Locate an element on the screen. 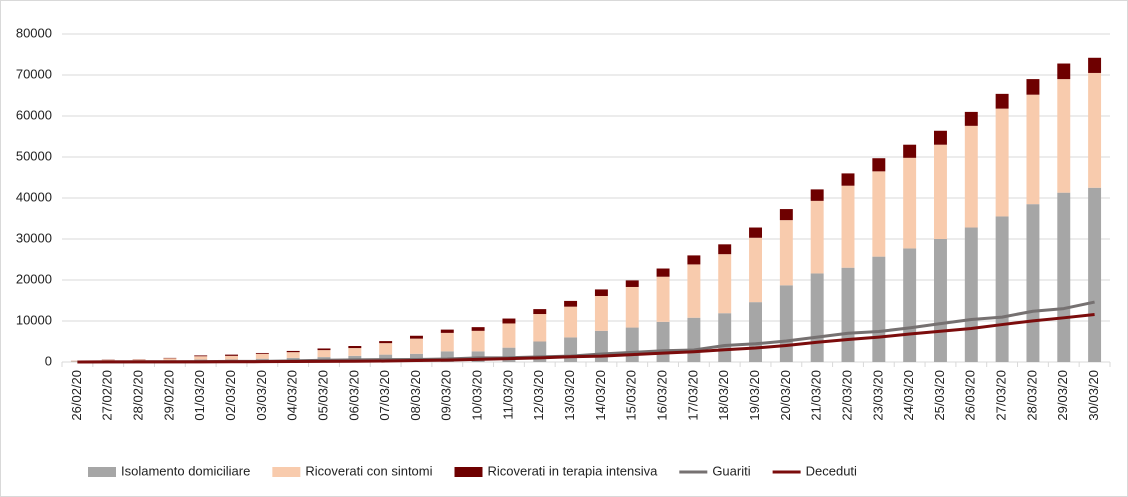  x-tick-label: 13/03/20 is located at coordinates (569, 395).